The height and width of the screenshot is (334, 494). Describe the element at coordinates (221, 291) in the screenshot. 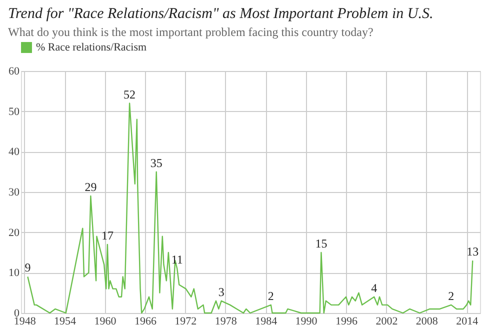

I see `annotation: 3` at that location.